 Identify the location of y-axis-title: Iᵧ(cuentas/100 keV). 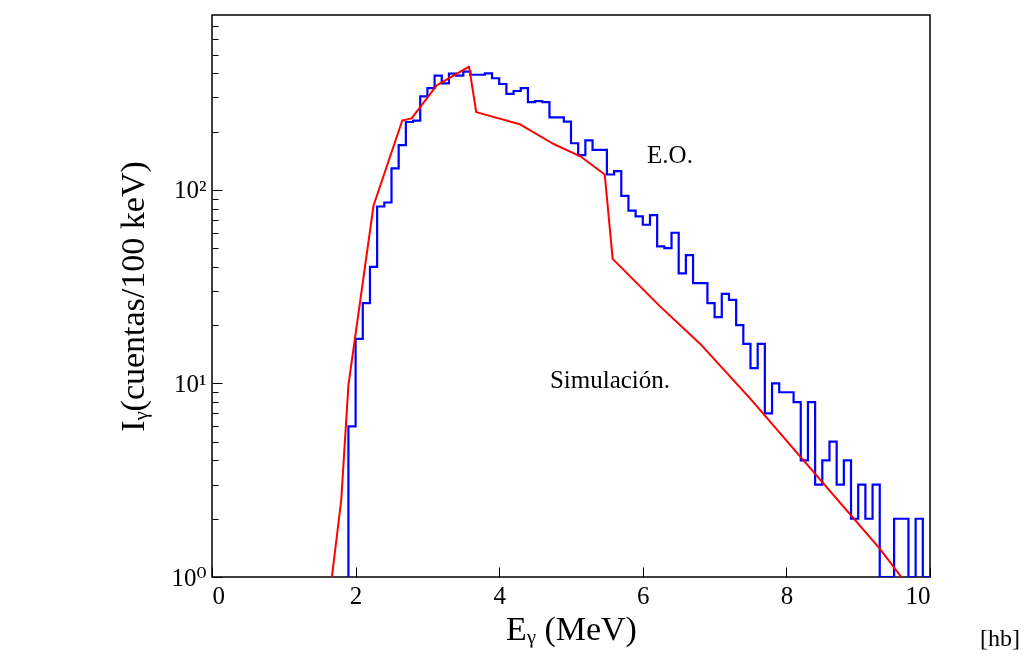
(133, 296).